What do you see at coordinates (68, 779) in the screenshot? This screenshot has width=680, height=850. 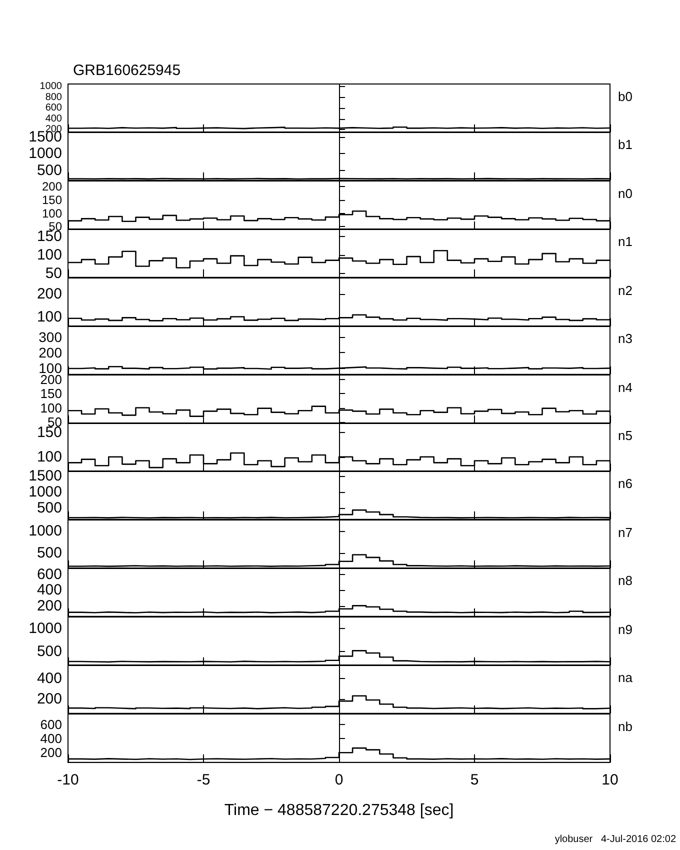 I see `x-tick-label: -10` at bounding box center [68, 779].